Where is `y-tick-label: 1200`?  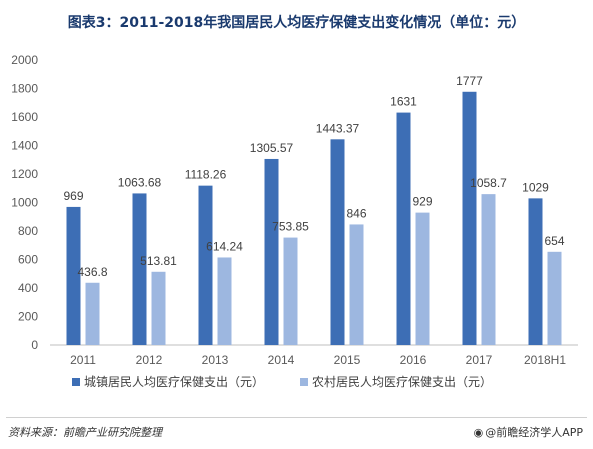
y-tick-label: 1200 is located at coordinates (24, 174).